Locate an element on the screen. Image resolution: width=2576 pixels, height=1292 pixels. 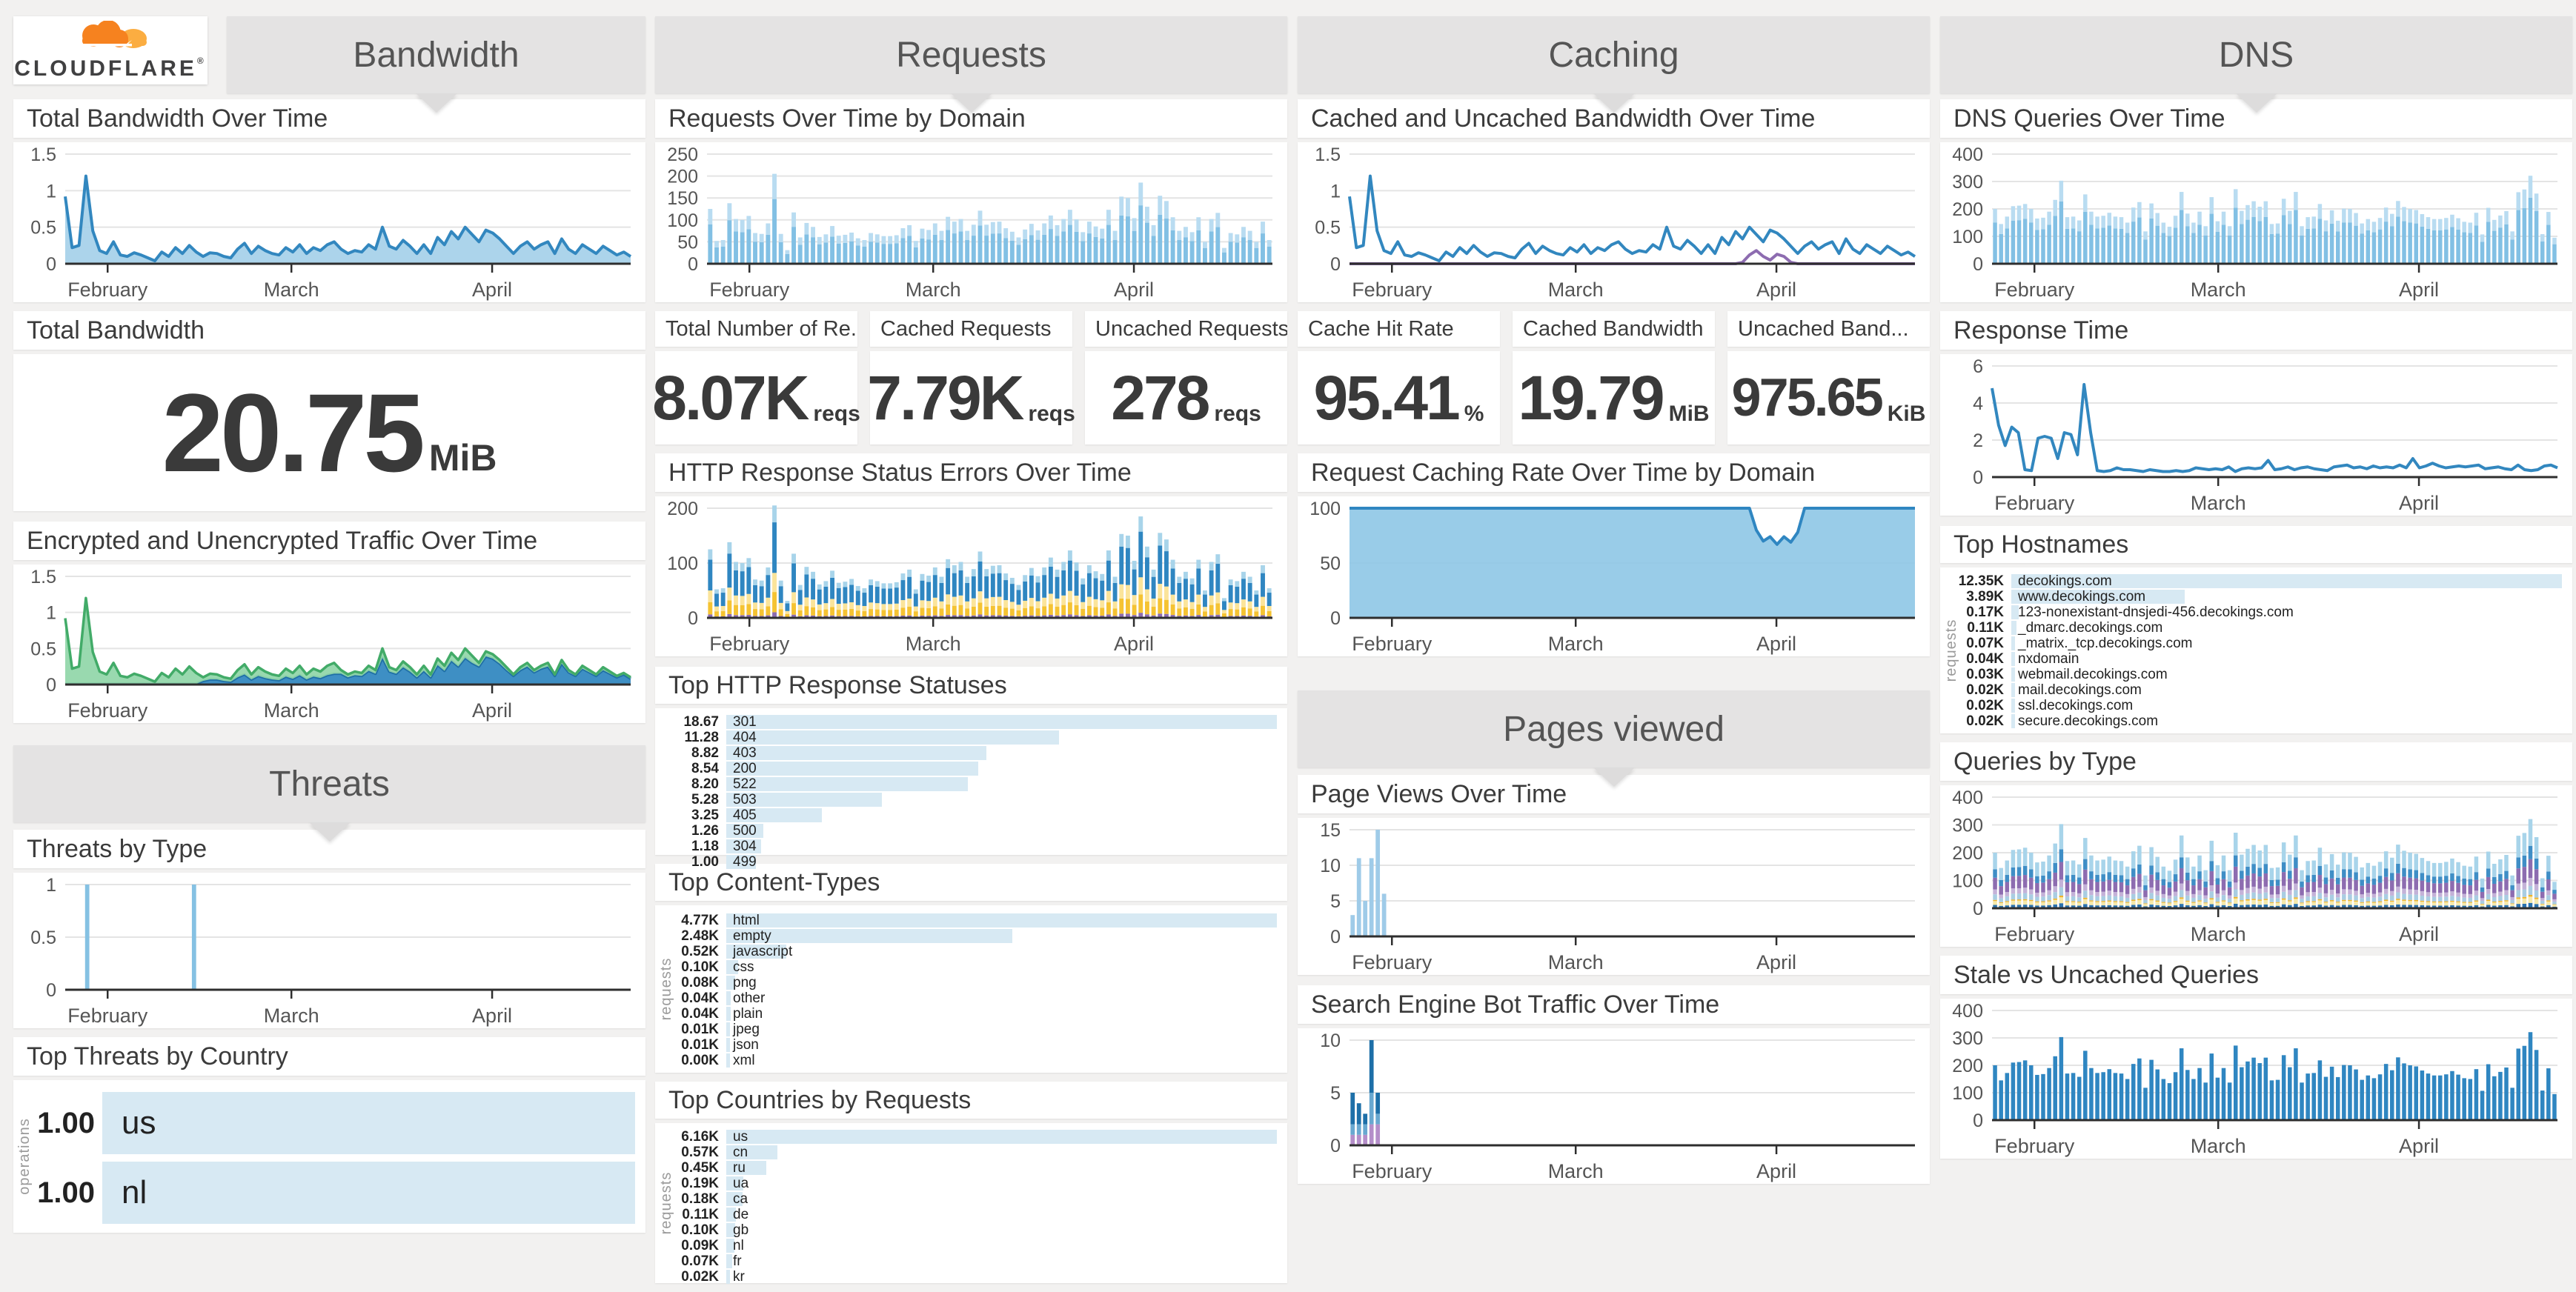
cloudflare-wordmark: CLOUDFLARE ® is located at coordinates (111, 68).